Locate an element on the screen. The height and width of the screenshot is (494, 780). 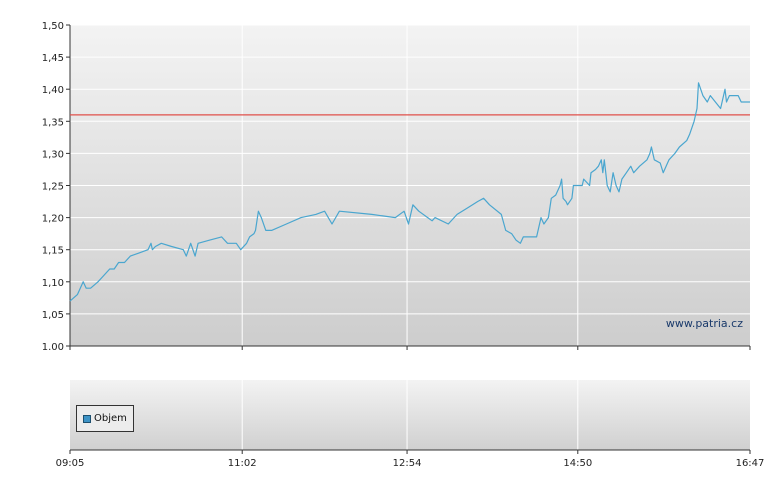
y-tick-label: 1,10 is located at coordinates (53, 283).